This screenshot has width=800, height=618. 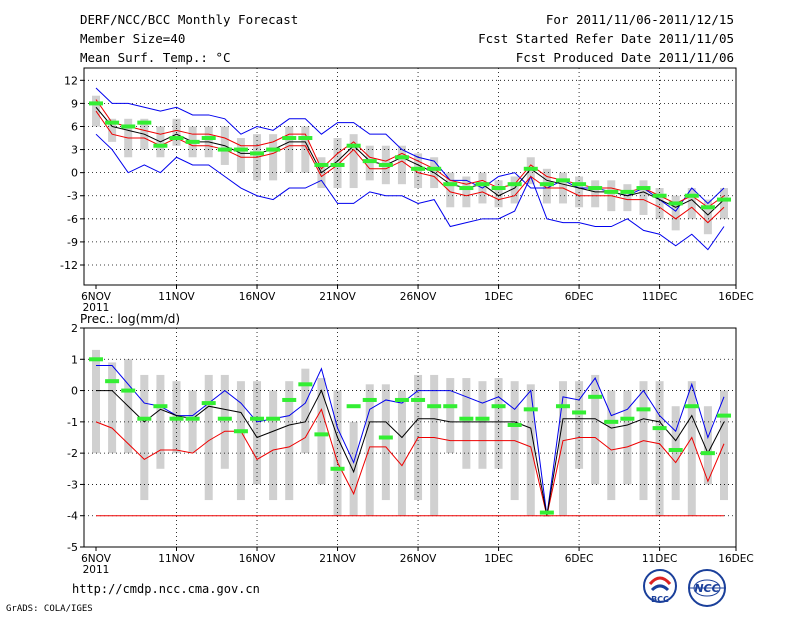 What do you see at coordinates (606, 38) in the screenshot?
I see `forecast-started-date: Fcst Started Refer Date 2011/11/05` at bounding box center [606, 38].